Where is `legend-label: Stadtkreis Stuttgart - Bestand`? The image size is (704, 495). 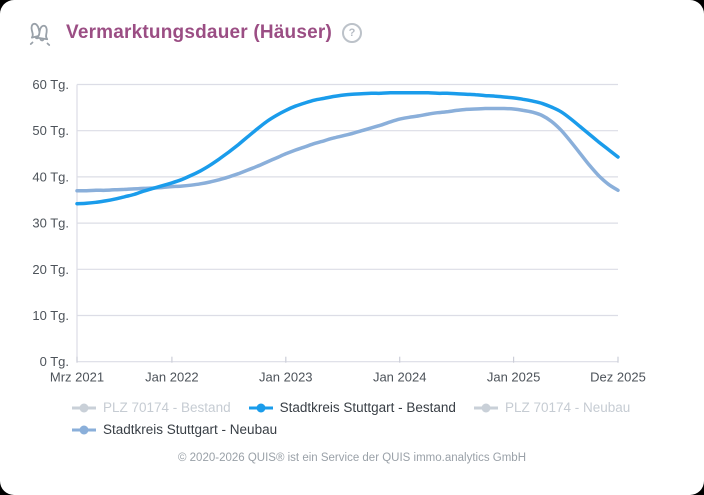
legend-label: Stadtkreis Stuttgart - Bestand is located at coordinates (367, 407).